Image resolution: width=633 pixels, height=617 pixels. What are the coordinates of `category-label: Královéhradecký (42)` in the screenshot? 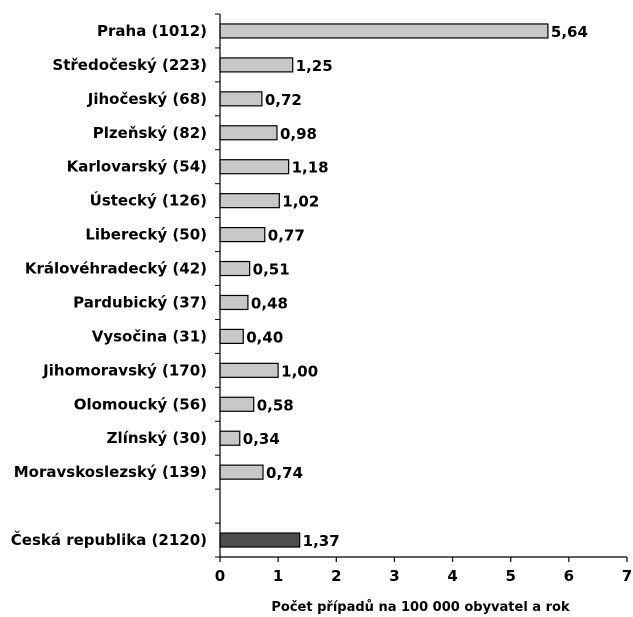 It's located at (116, 269).